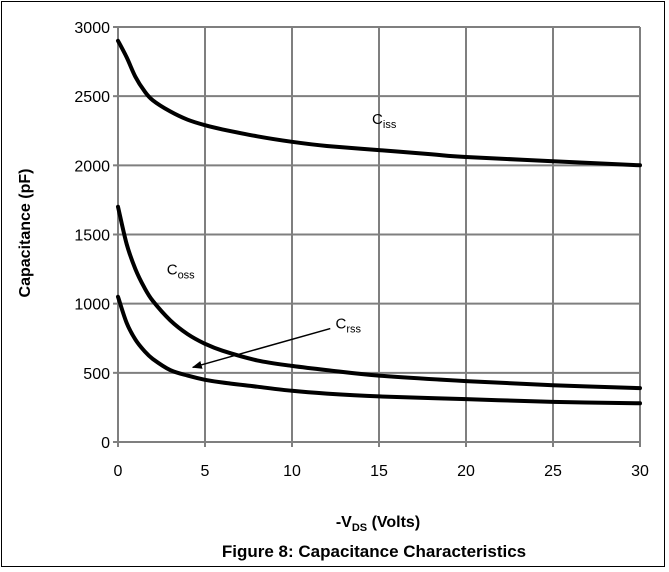 The image size is (669, 572). Describe the element at coordinates (359, 528) in the screenshot. I see `x-axis-title-sub: DS` at that location.